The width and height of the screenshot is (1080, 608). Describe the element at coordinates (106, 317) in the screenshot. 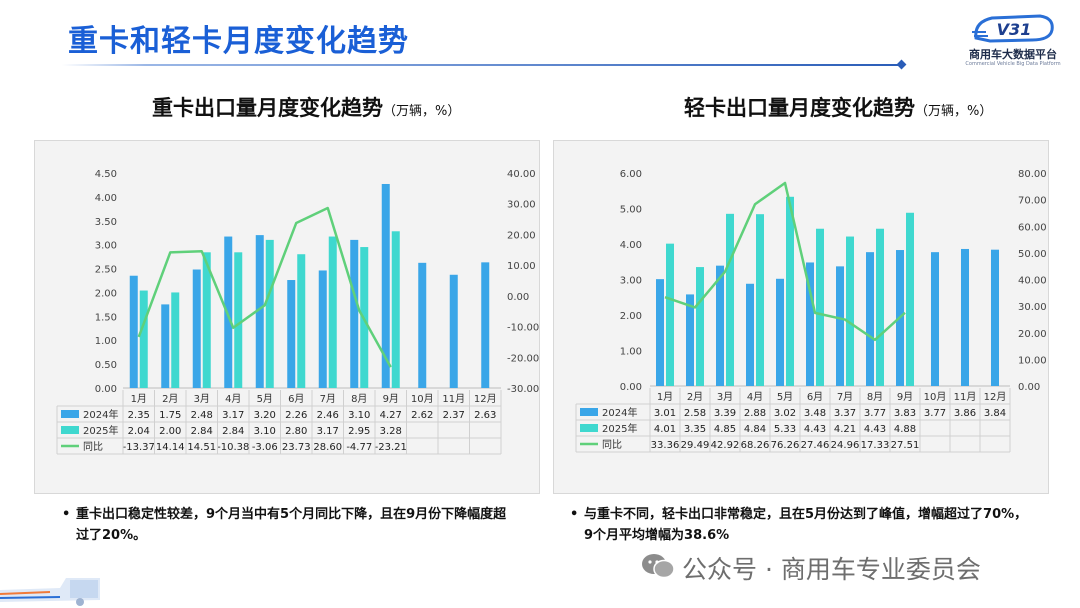

I see `heavy-y-left-tick: 1.50` at that location.